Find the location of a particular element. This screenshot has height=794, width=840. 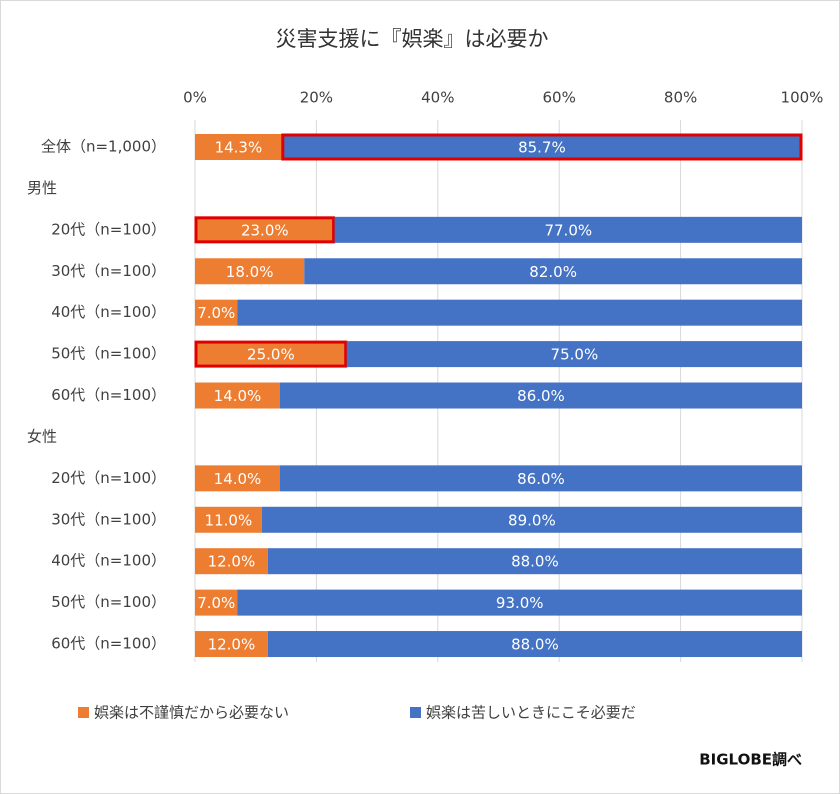

x-tick-label: 100% is located at coordinates (802, 98).